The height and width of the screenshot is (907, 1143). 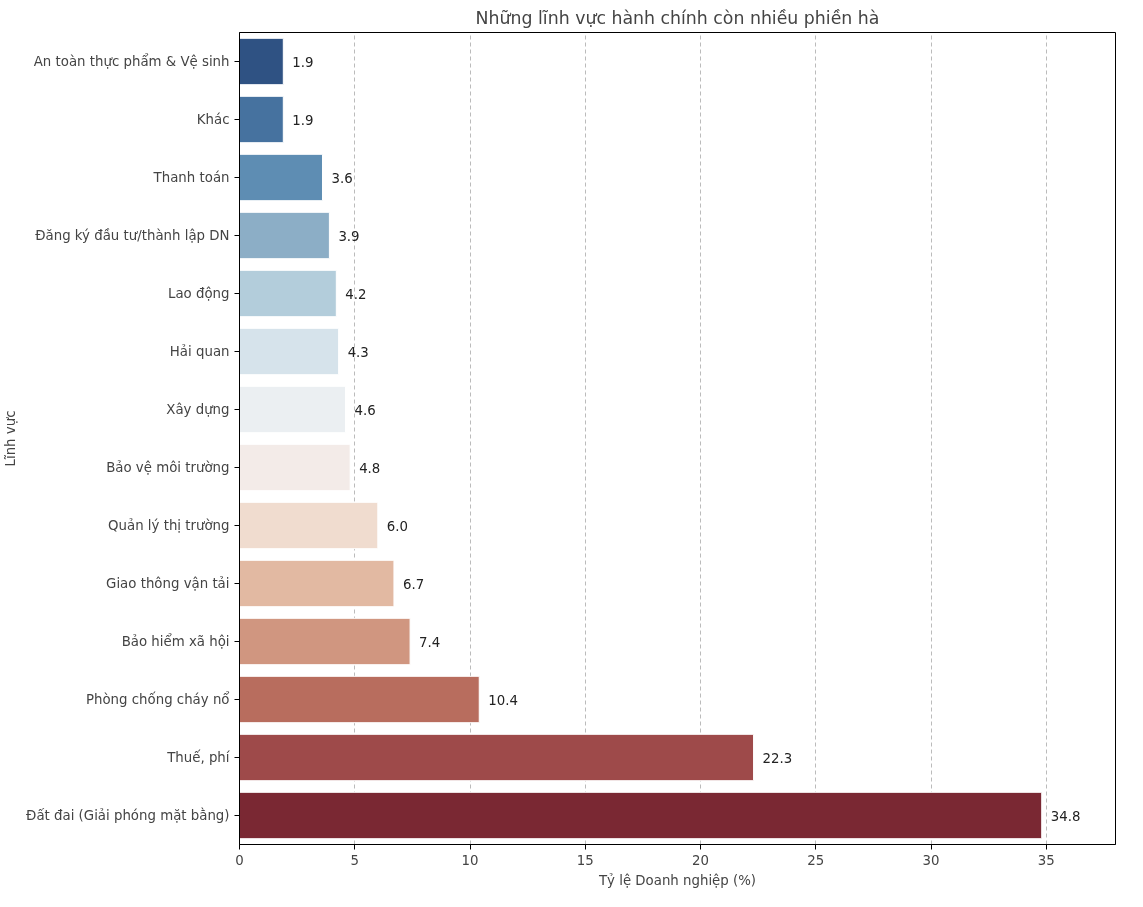 What do you see at coordinates (131, 61) in the screenshot?
I see `y-tick-label: An toàn thực phẩm & Vệ sinh` at bounding box center [131, 61].